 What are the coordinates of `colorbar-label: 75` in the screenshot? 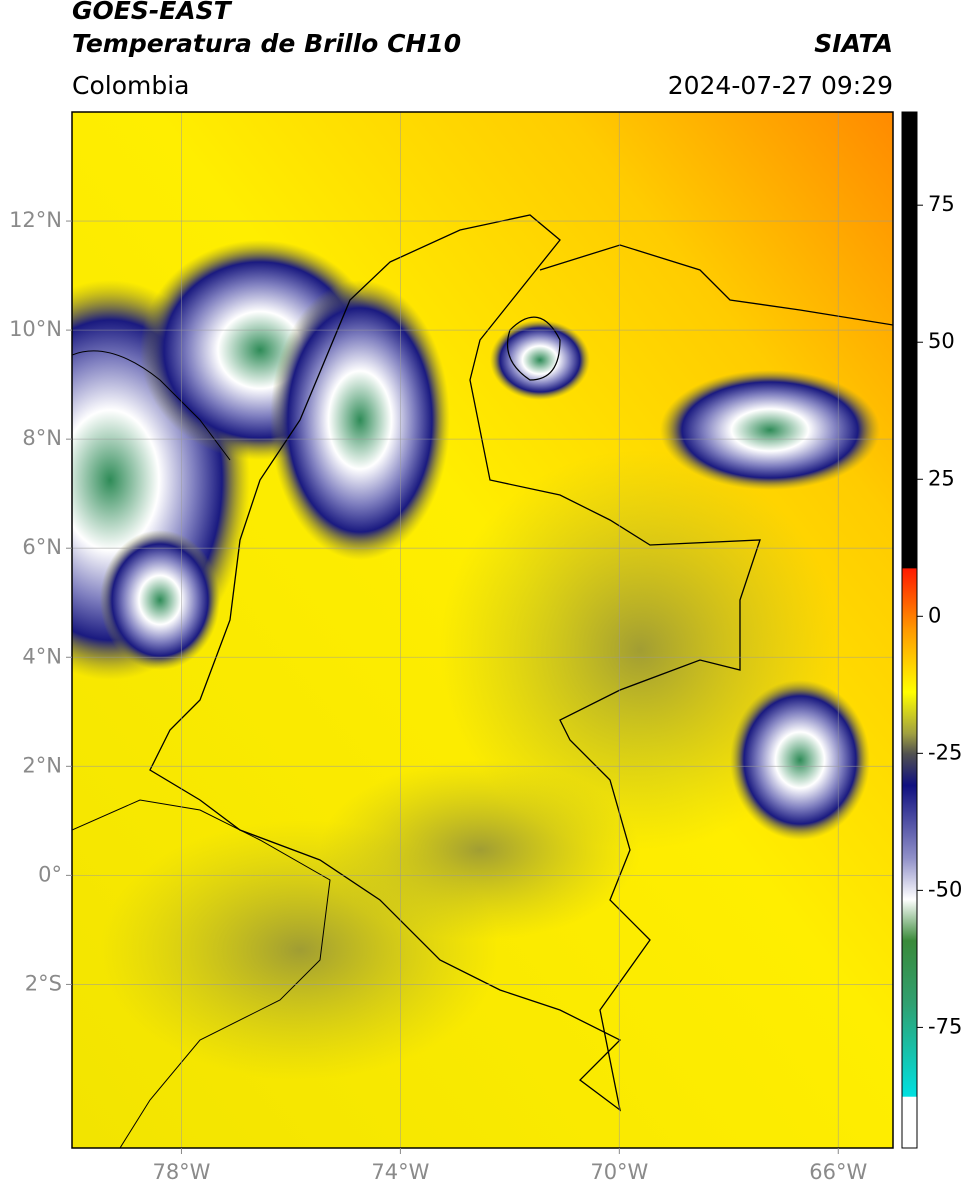 It's located at (941, 204).